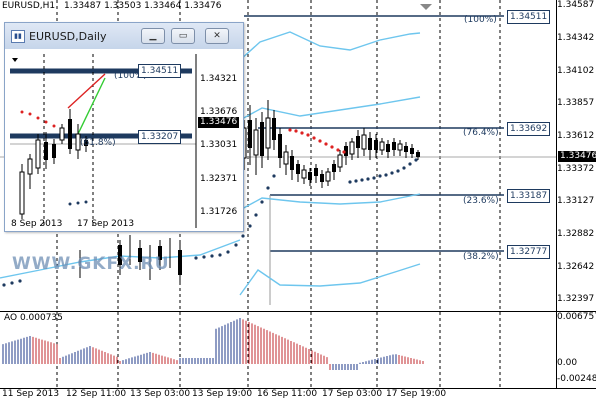 The height and width of the screenshot is (400, 596). What do you see at coordinates (576, 103) in the screenshot?
I see `price-tick: 1.33857` at bounding box center [576, 103].